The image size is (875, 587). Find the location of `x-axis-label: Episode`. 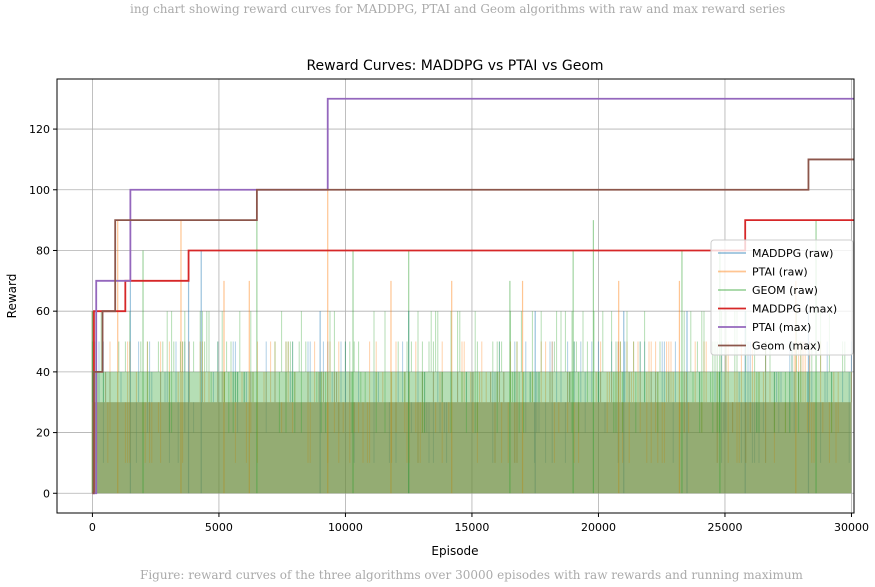

x-axis-label: Episode is located at coordinates (454, 551).